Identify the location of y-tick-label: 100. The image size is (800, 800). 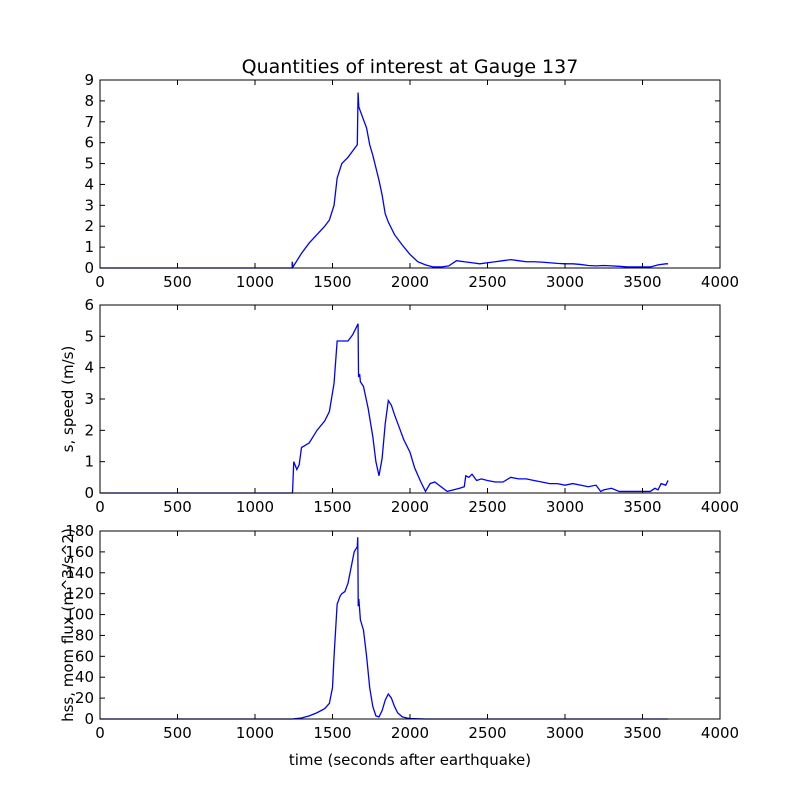
(79, 615).